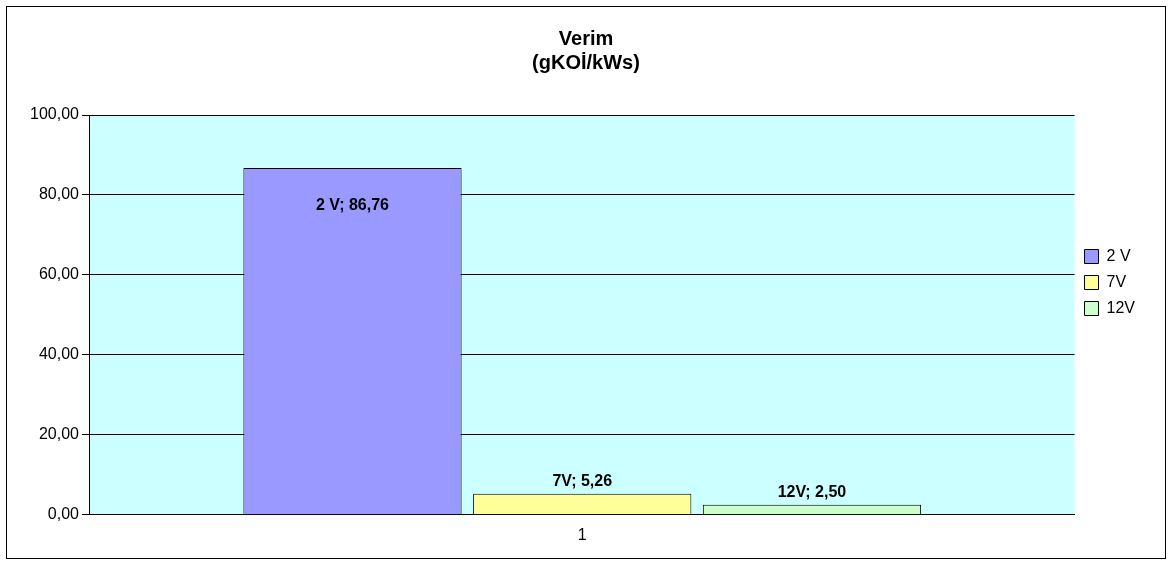  Describe the element at coordinates (812, 492) in the screenshot. I see `data-label: 12V; 2,50` at that location.